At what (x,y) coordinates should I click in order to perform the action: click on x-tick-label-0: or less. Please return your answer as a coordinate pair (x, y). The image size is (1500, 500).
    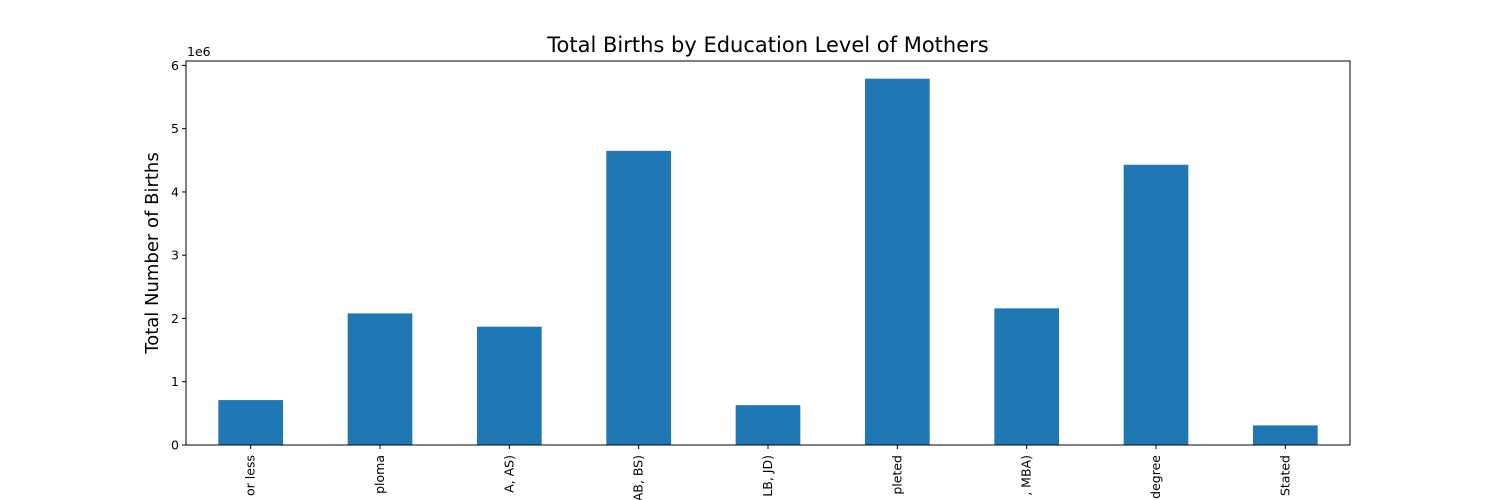
    Looking at the image, I should click on (250, 475).